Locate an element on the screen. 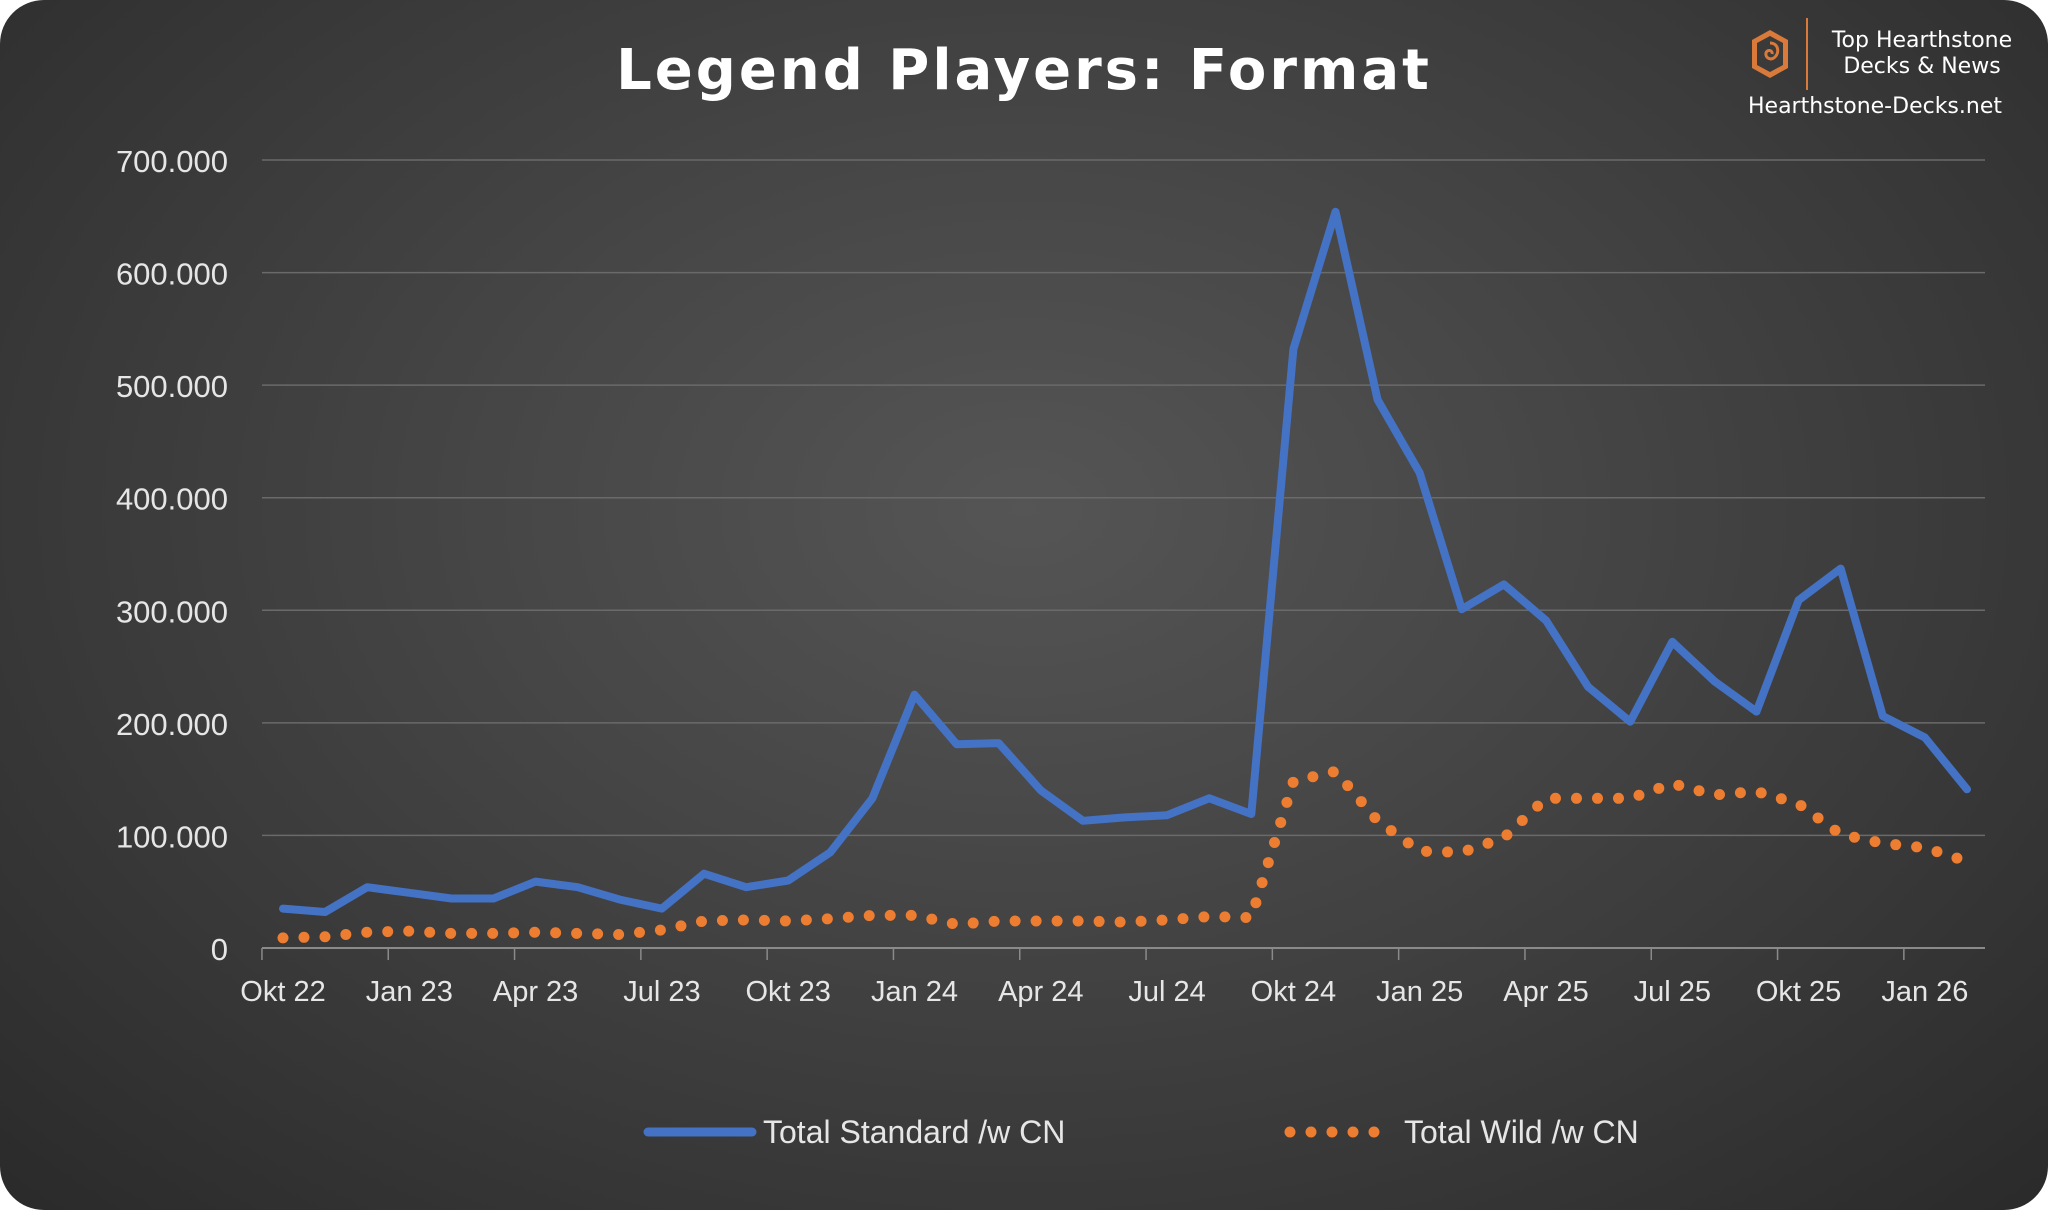 This screenshot has width=2048, height=1210. brand-line-2: Decks & News is located at coordinates (1922, 66).